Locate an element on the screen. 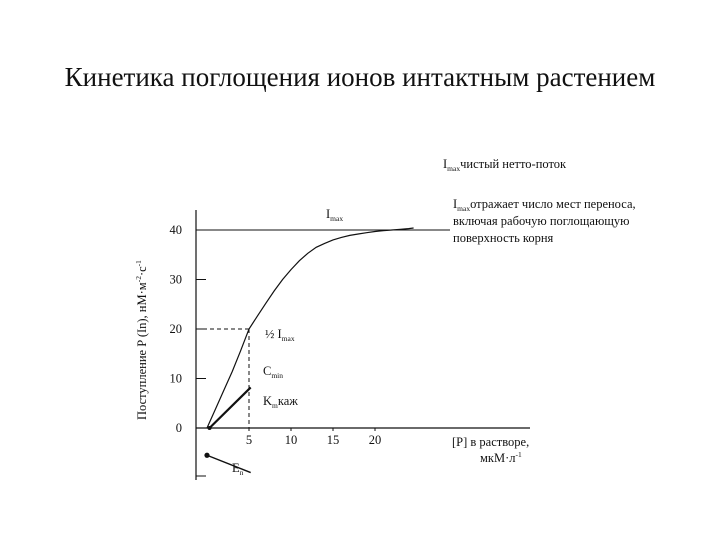 This screenshot has width=720, height=540. y-axis-label-main: Поступление P (In), нМ·м is located at coordinates (142, 351).